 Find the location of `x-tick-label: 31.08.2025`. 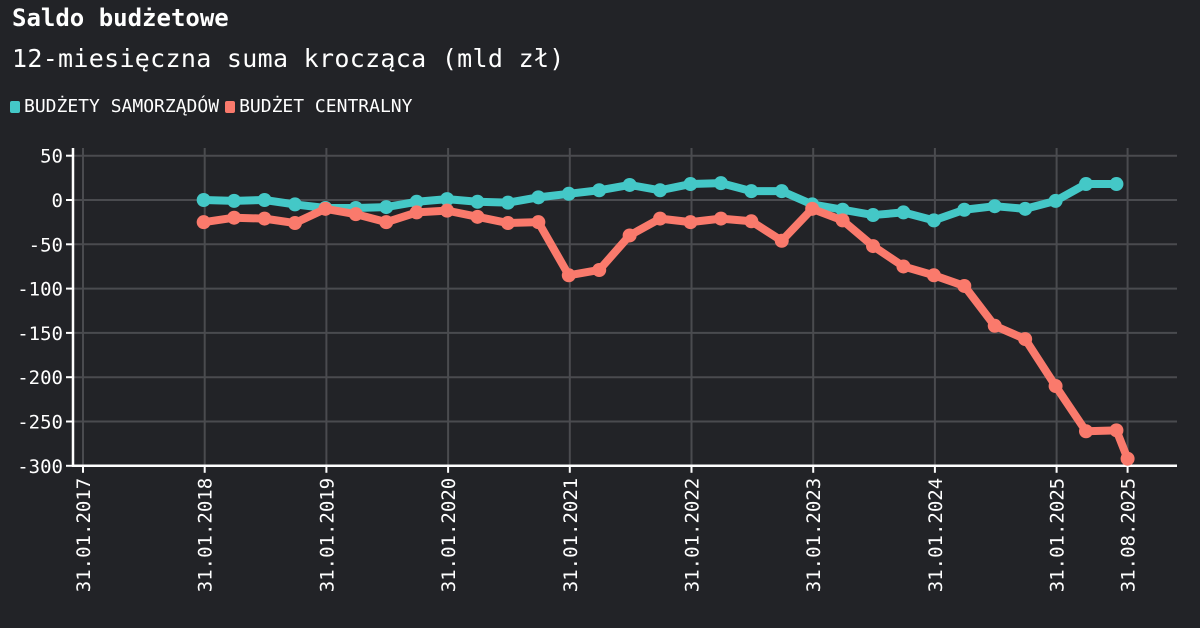

x-tick-label: 31.08.2025 is located at coordinates (1129, 535).